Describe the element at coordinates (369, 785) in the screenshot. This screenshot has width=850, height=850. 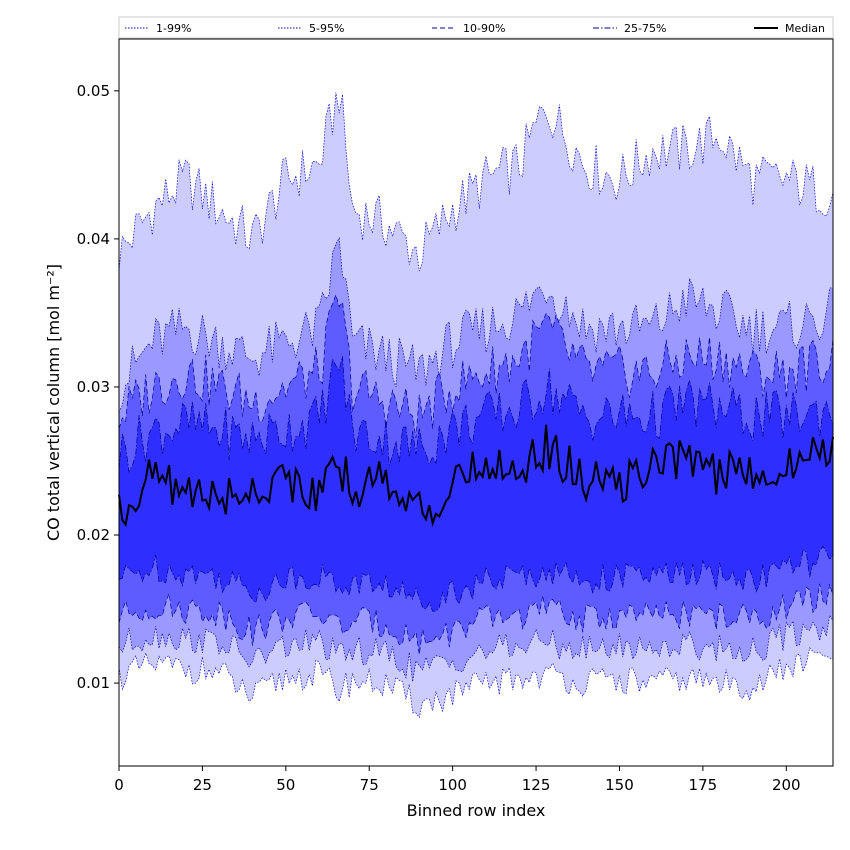
I see `x-tick-label: 75` at that location.